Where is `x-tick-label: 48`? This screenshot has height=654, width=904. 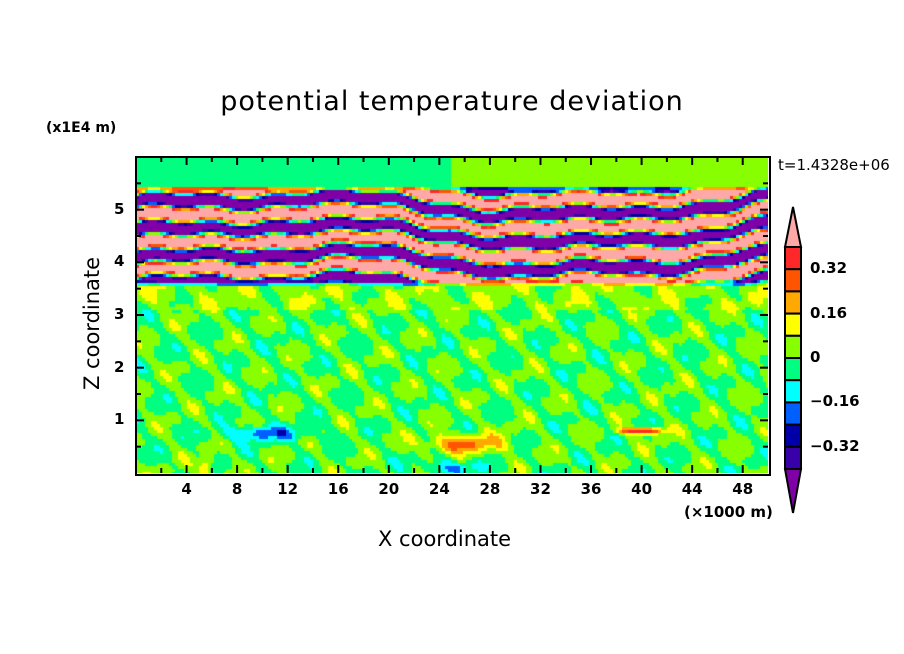
x-tick-label: 48 is located at coordinates (743, 489).